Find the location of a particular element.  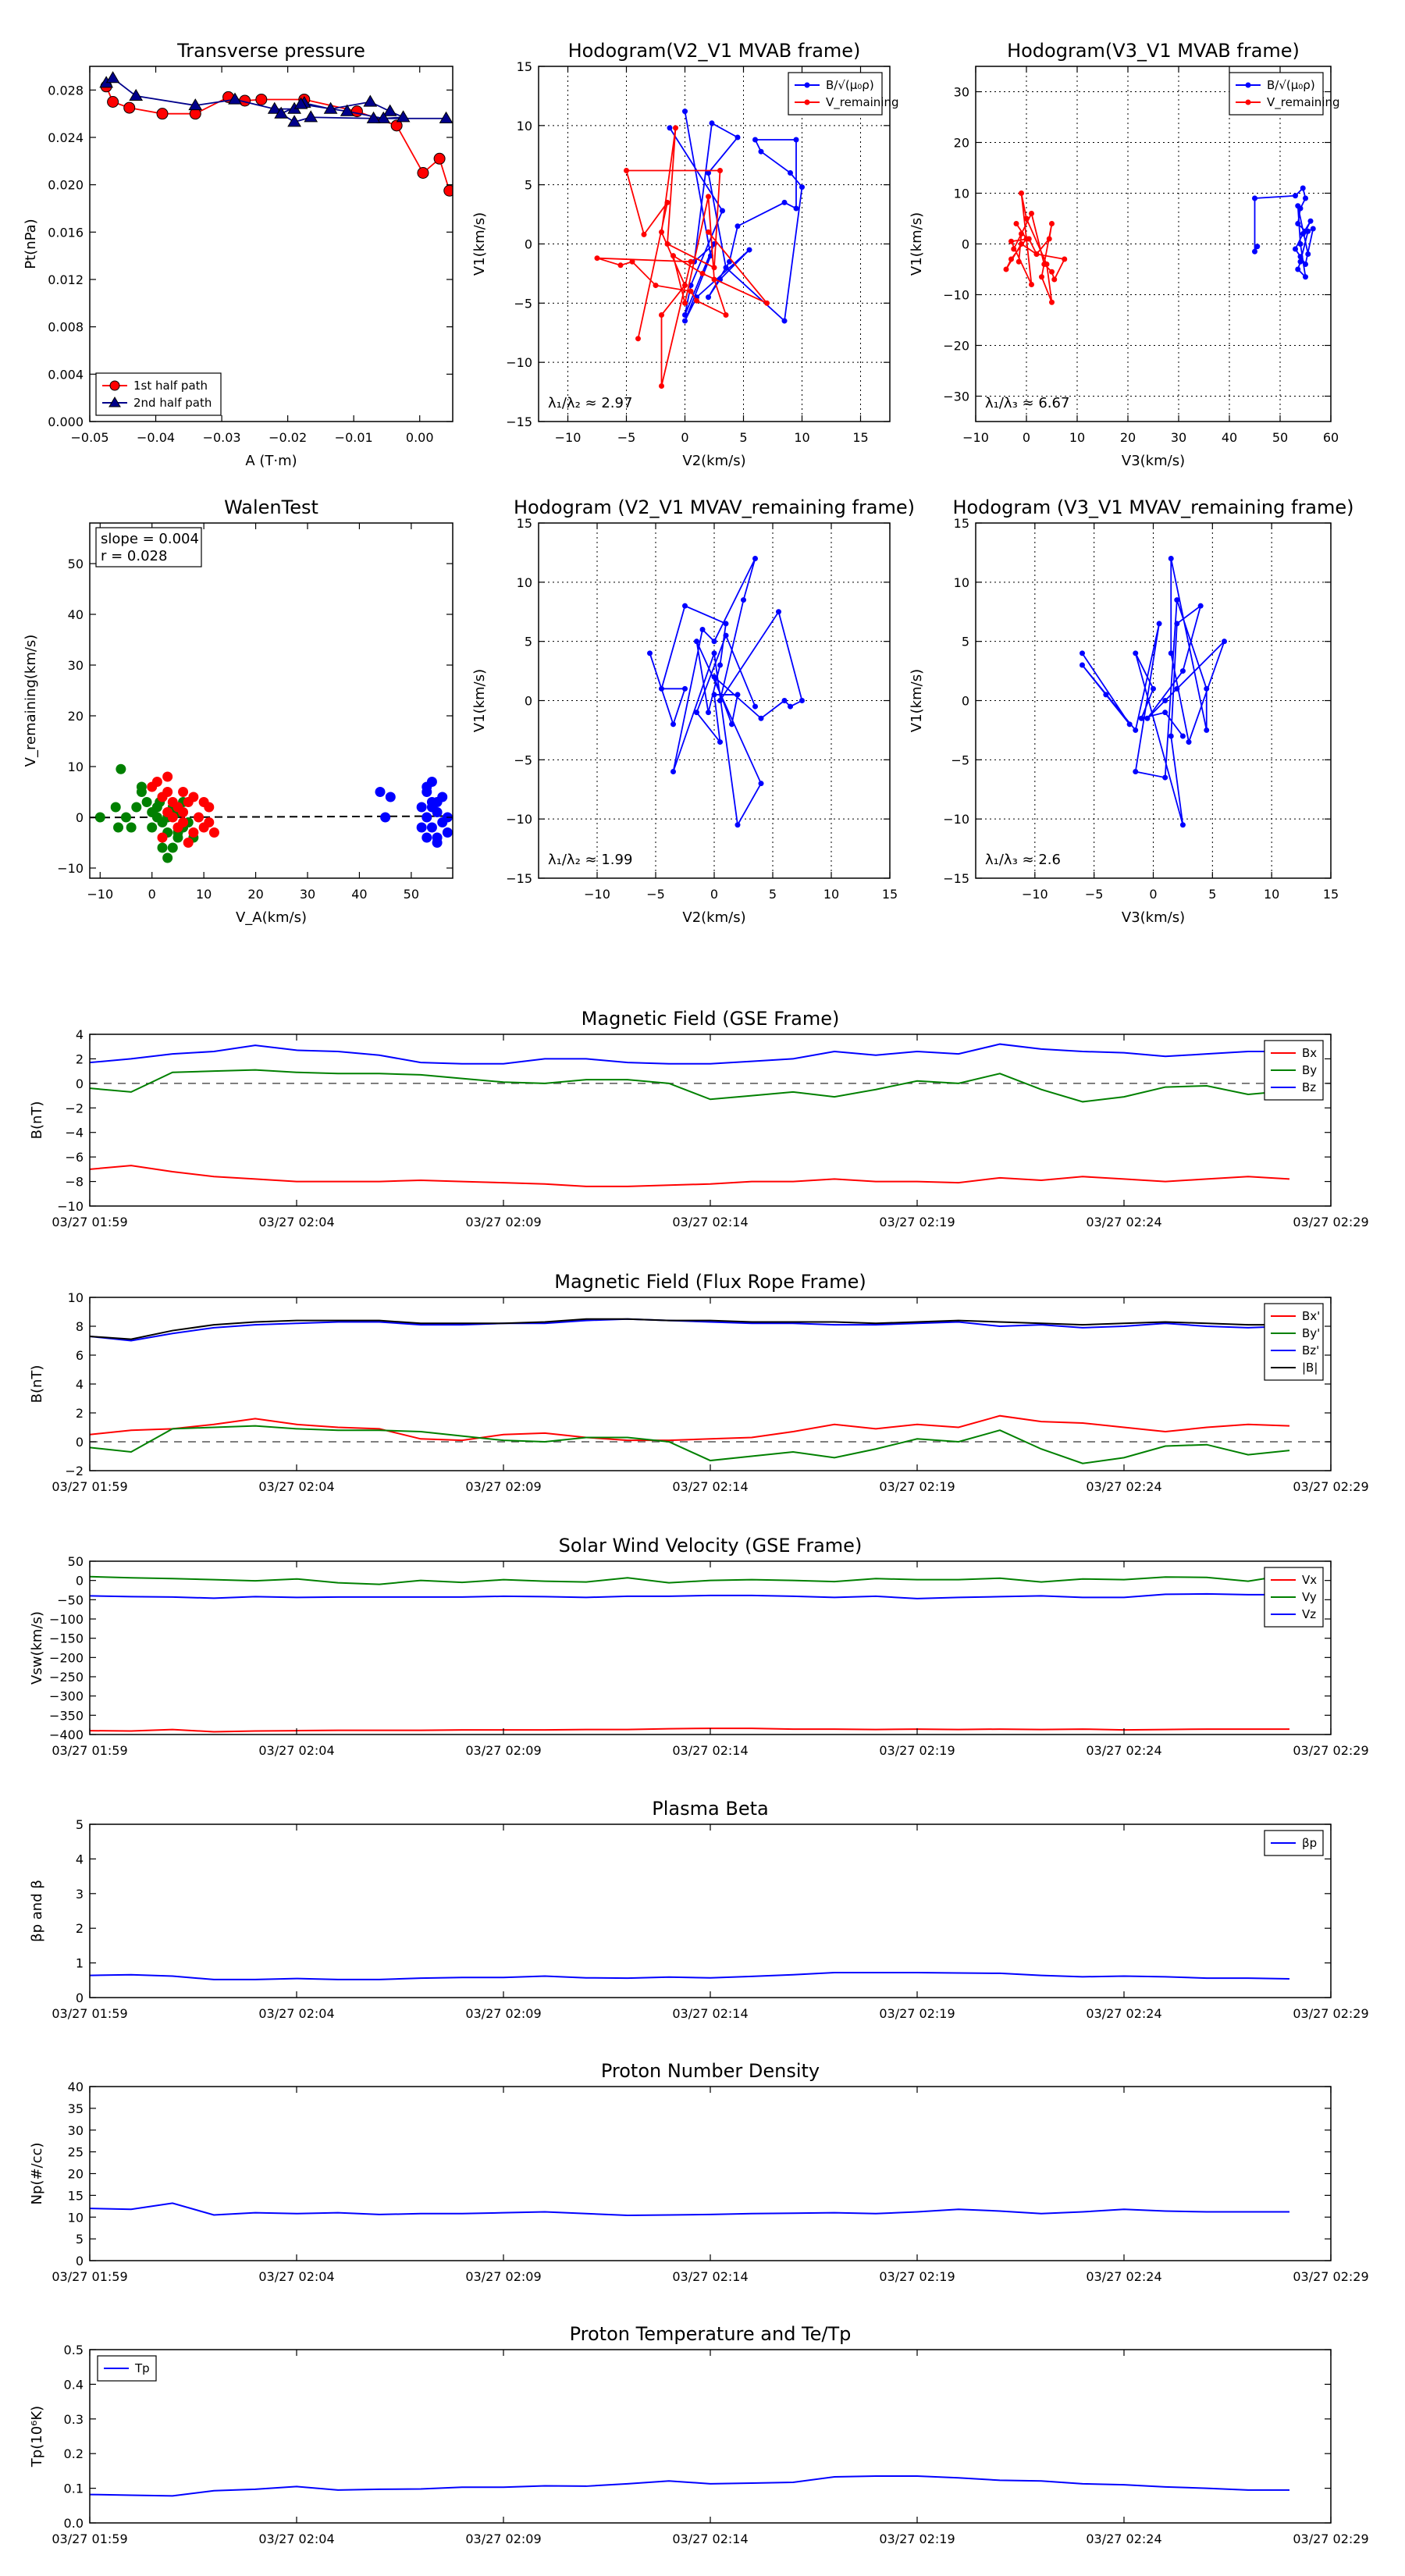

legend-label: Bz is located at coordinates (1309, 1087).